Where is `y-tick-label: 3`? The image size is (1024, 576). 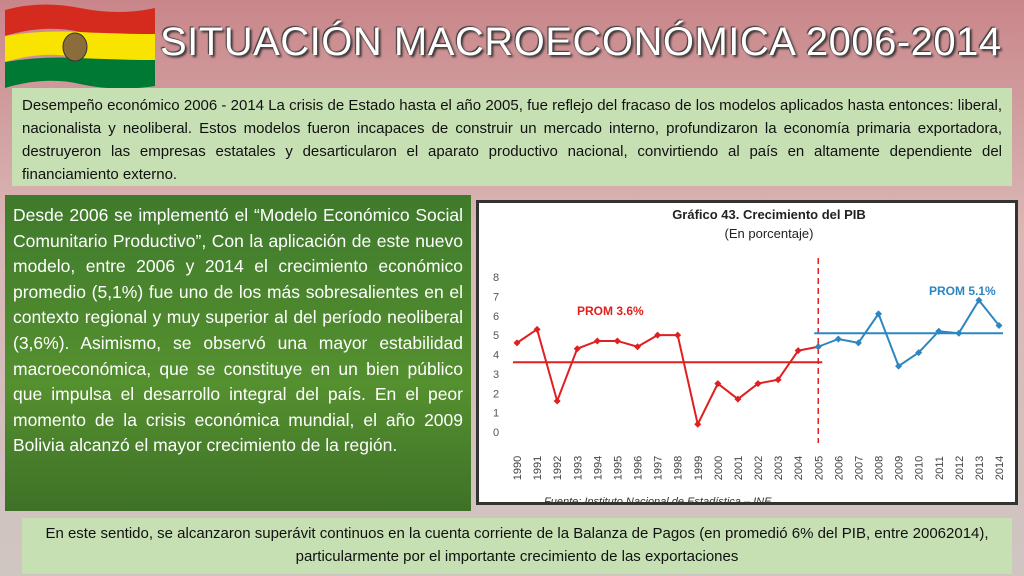
y-tick-label: 3 is located at coordinates (496, 375).